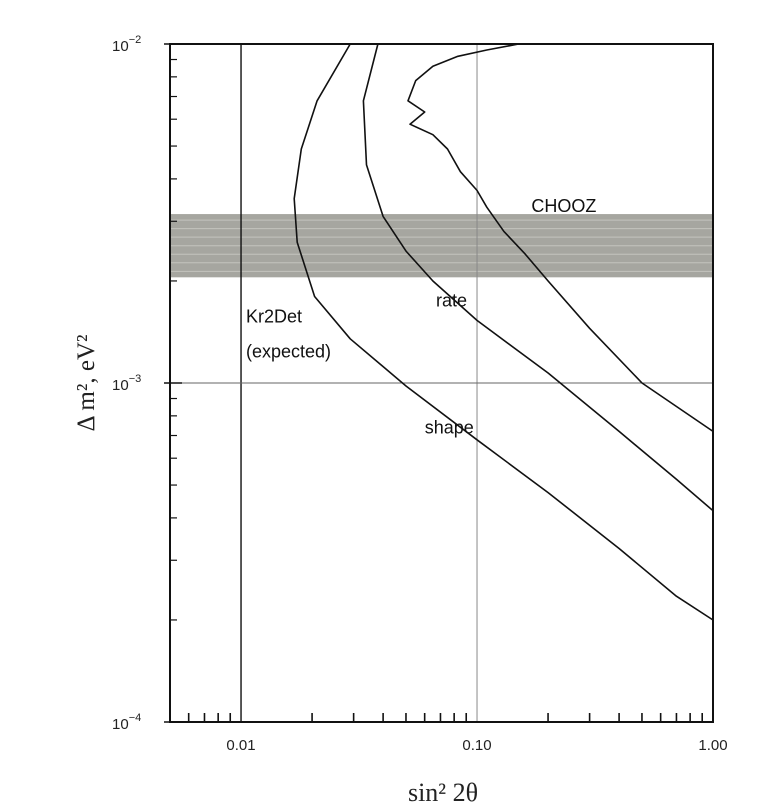  I want to click on x-tick-label: 0.01, so click(240, 745).